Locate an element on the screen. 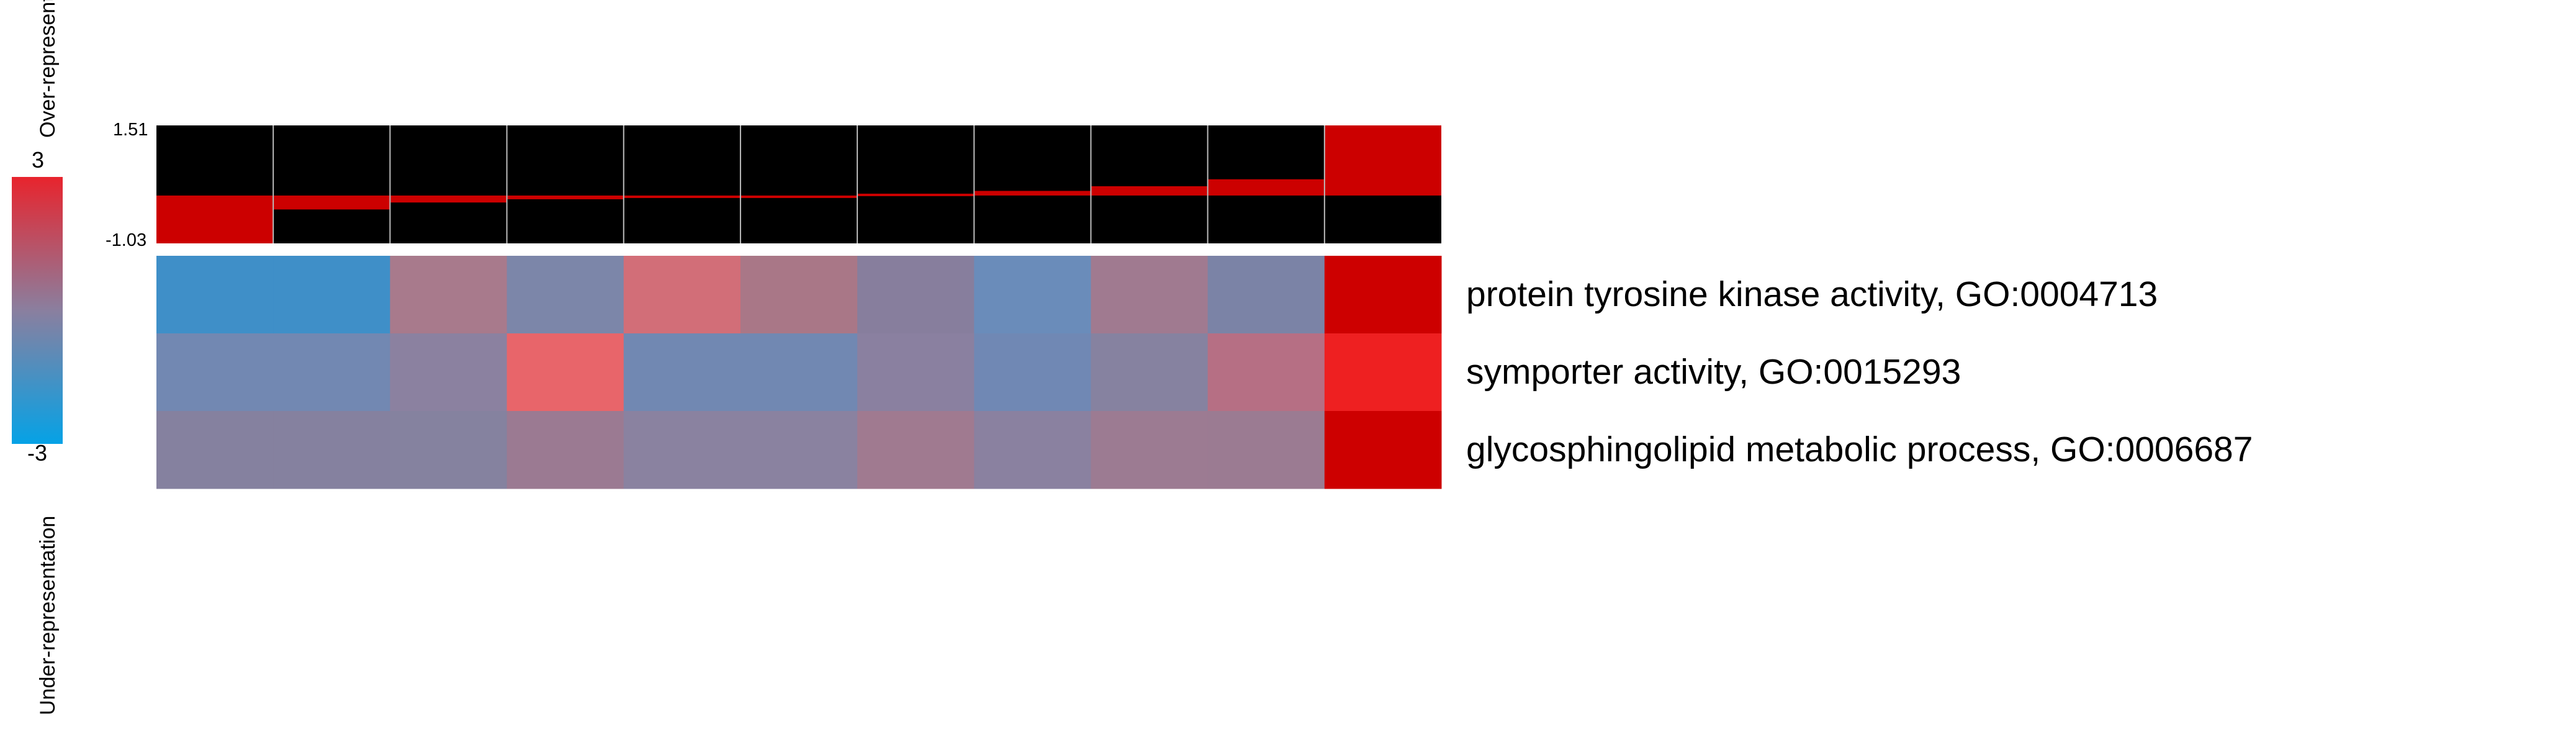 The width and height of the screenshot is (2576, 745). heatmap-cell-r1-c3 is located at coordinates (565, 372).